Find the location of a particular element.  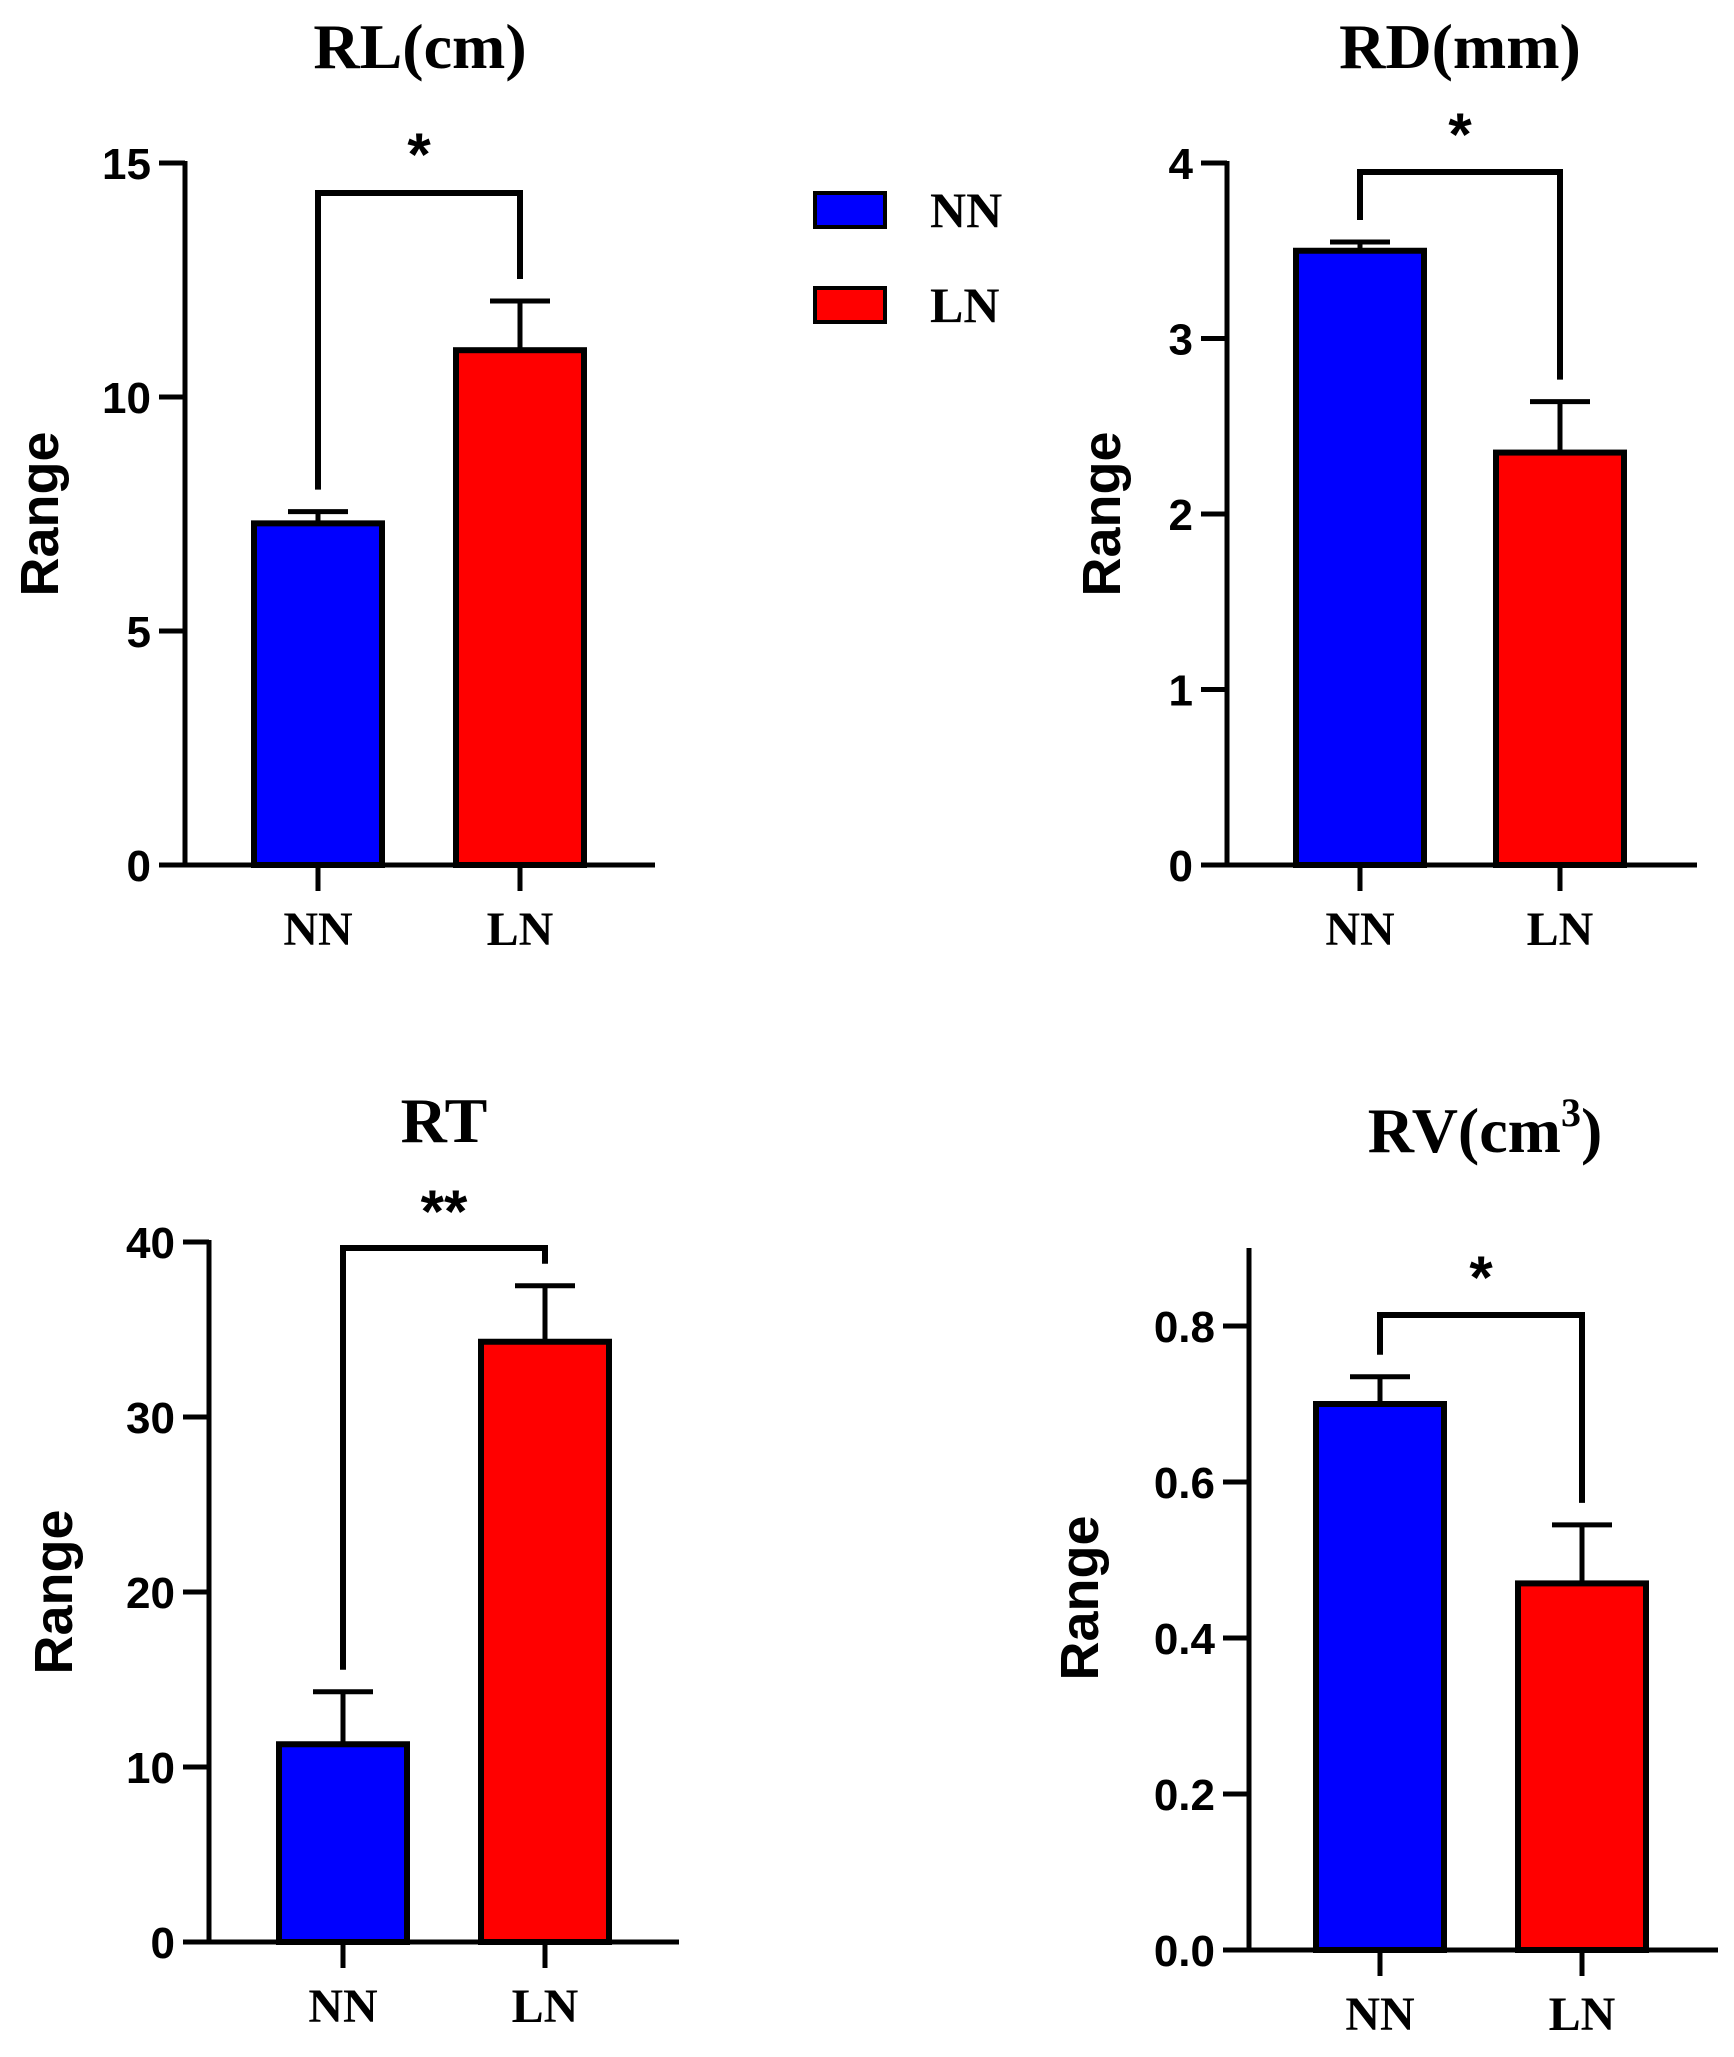

chart-title: RV(cm3) is located at coordinates (1485, 1128).